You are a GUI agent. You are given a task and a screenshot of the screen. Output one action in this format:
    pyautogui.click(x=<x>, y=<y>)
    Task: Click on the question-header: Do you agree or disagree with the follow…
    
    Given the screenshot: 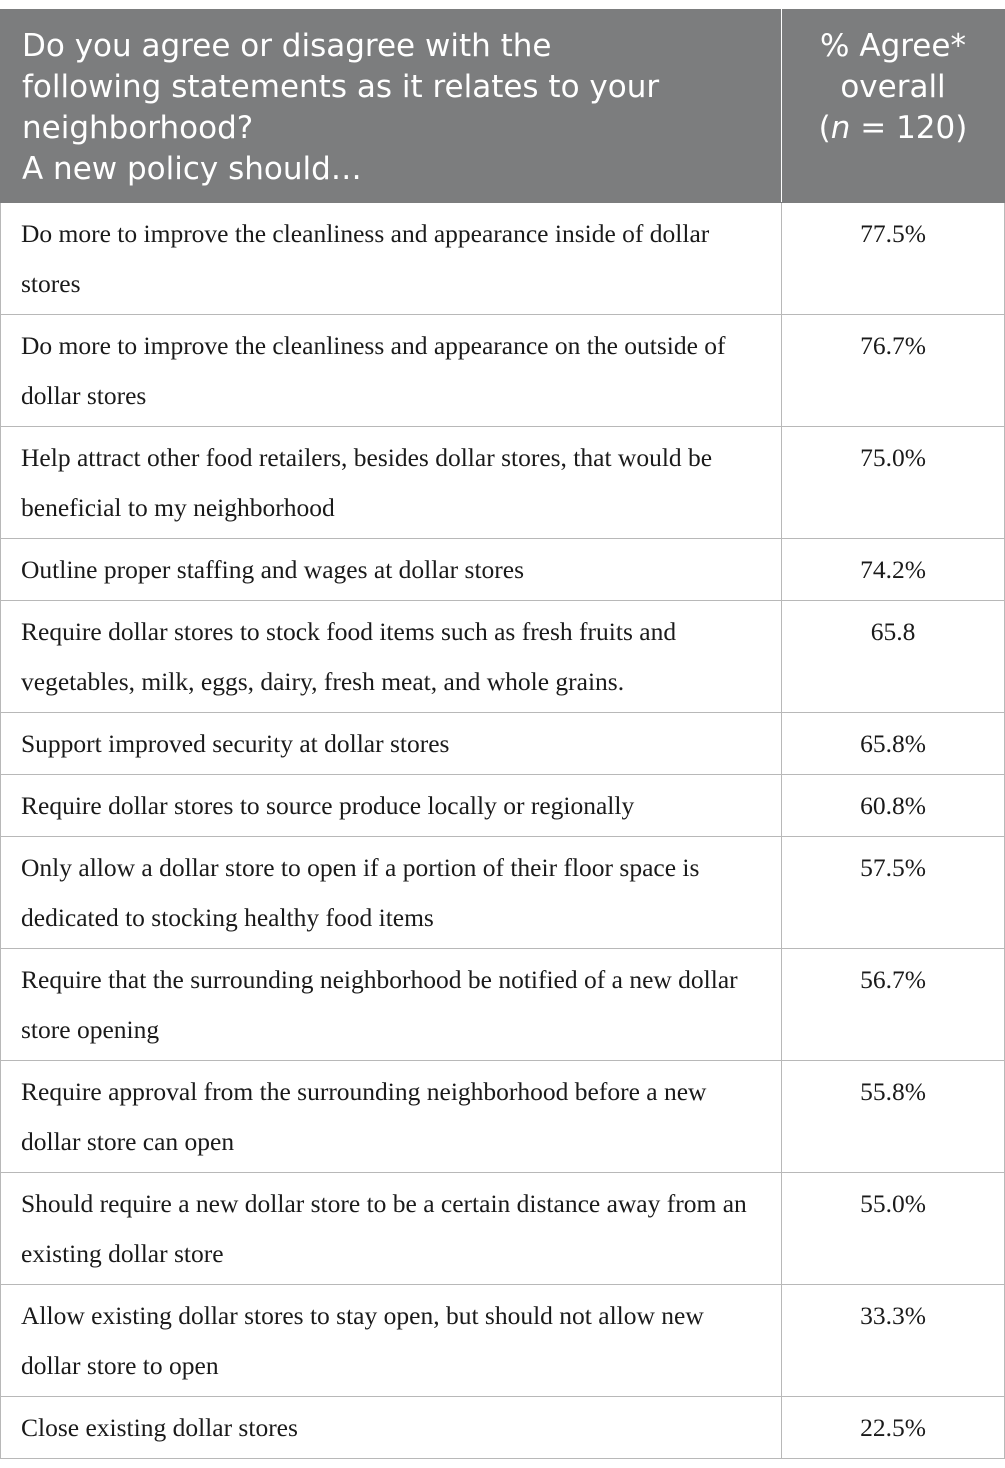 What is the action you would take?
    pyautogui.click(x=391, y=106)
    